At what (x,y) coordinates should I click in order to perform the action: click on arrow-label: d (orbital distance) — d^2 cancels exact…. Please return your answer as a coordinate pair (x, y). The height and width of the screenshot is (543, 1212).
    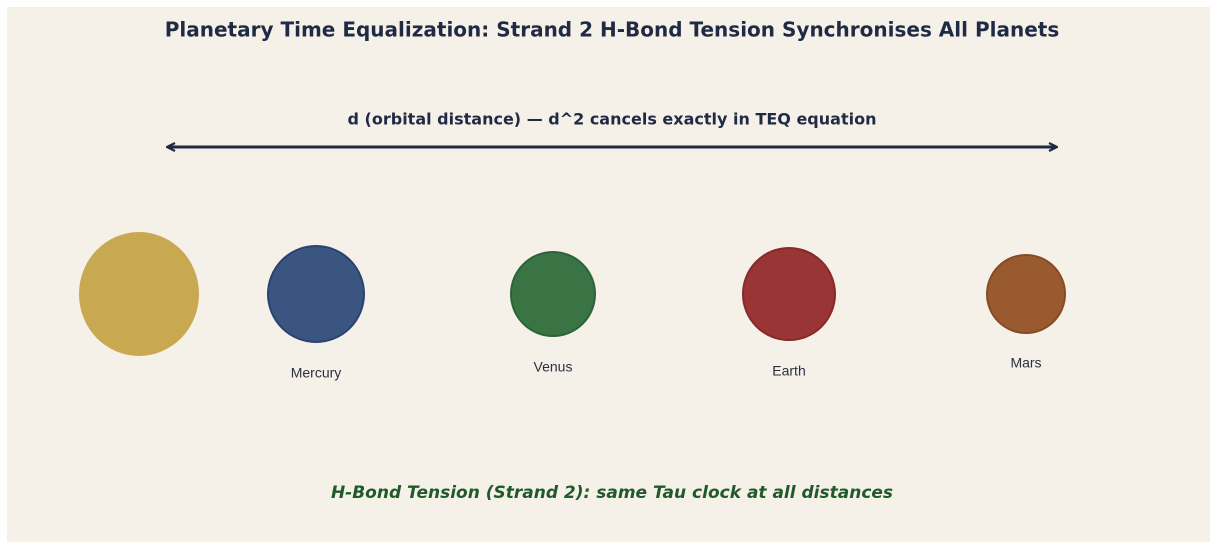
    Looking at the image, I should click on (612, 119).